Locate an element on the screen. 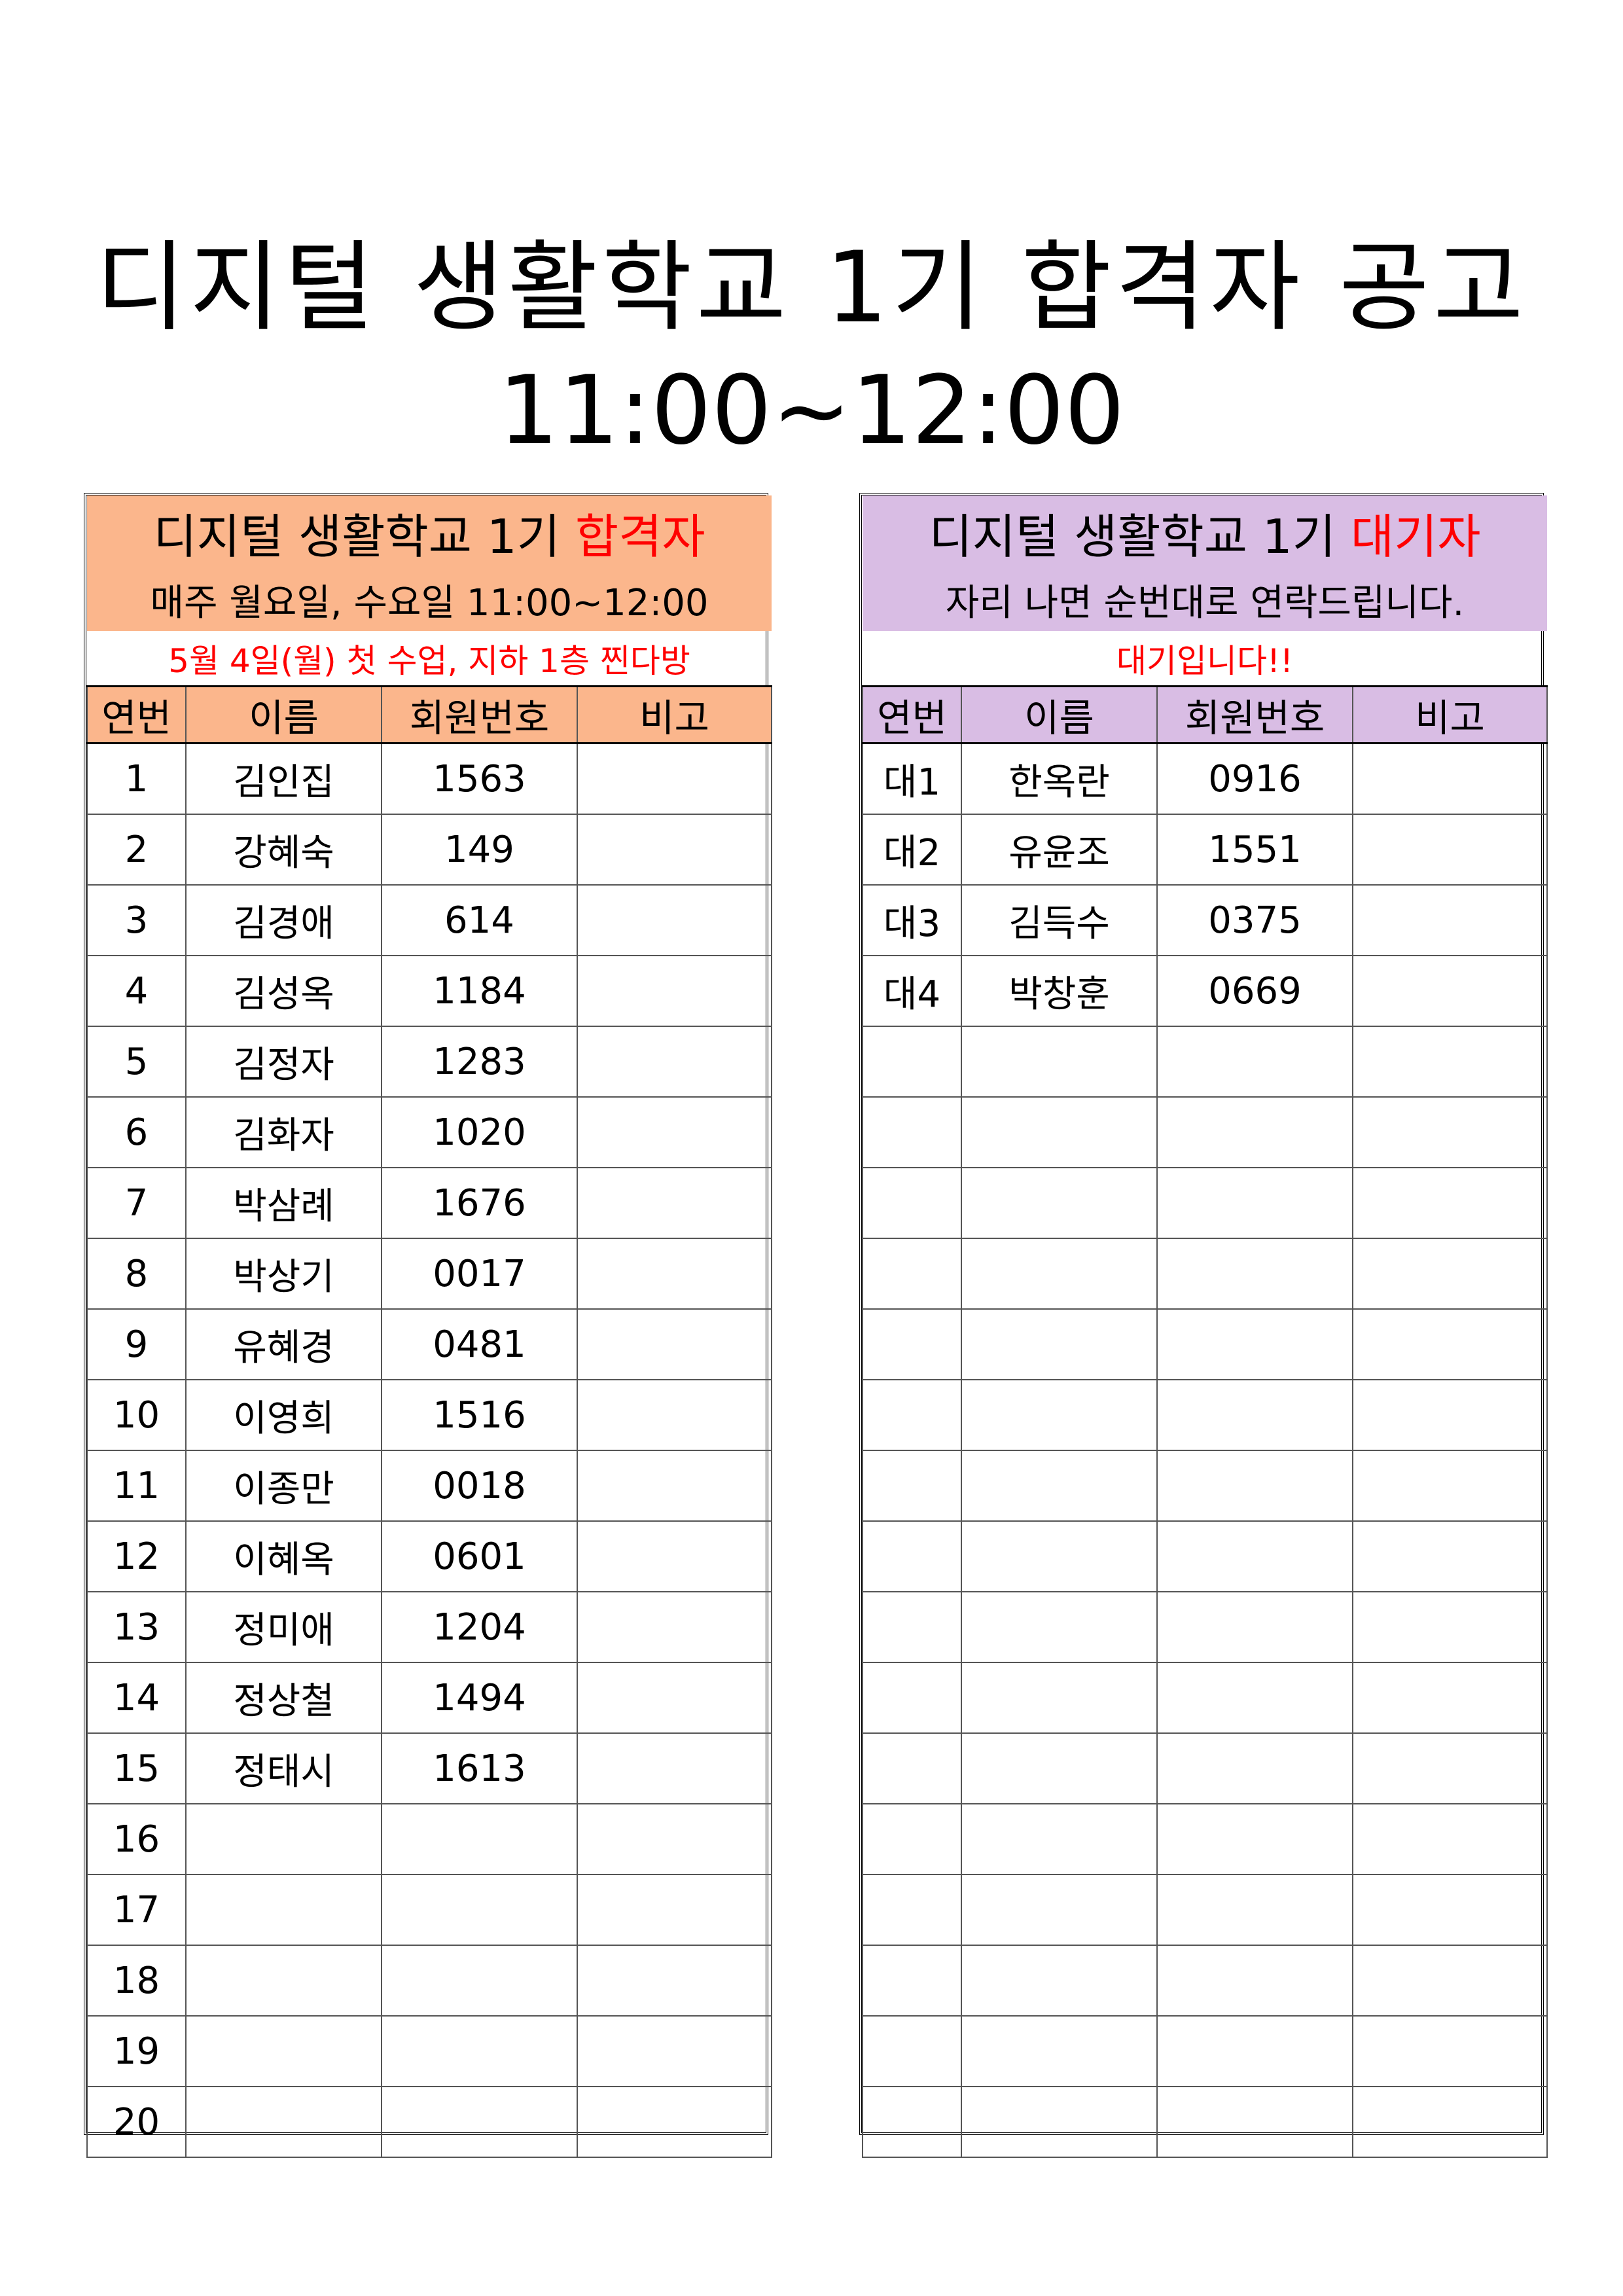  table-cell: 대2 is located at coordinates (912, 850).